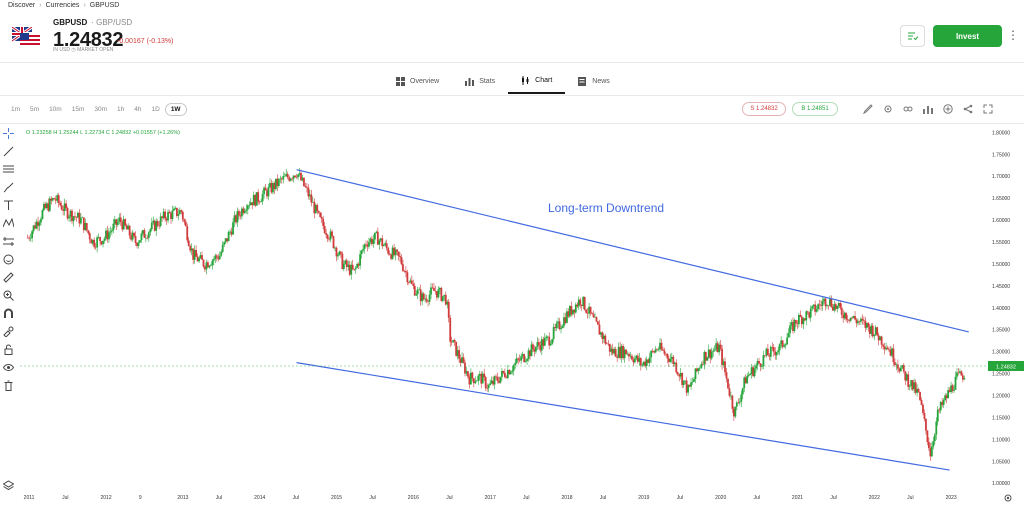  What do you see at coordinates (138, 109) in the screenshot?
I see `timeframe-4h: 4h` at bounding box center [138, 109].